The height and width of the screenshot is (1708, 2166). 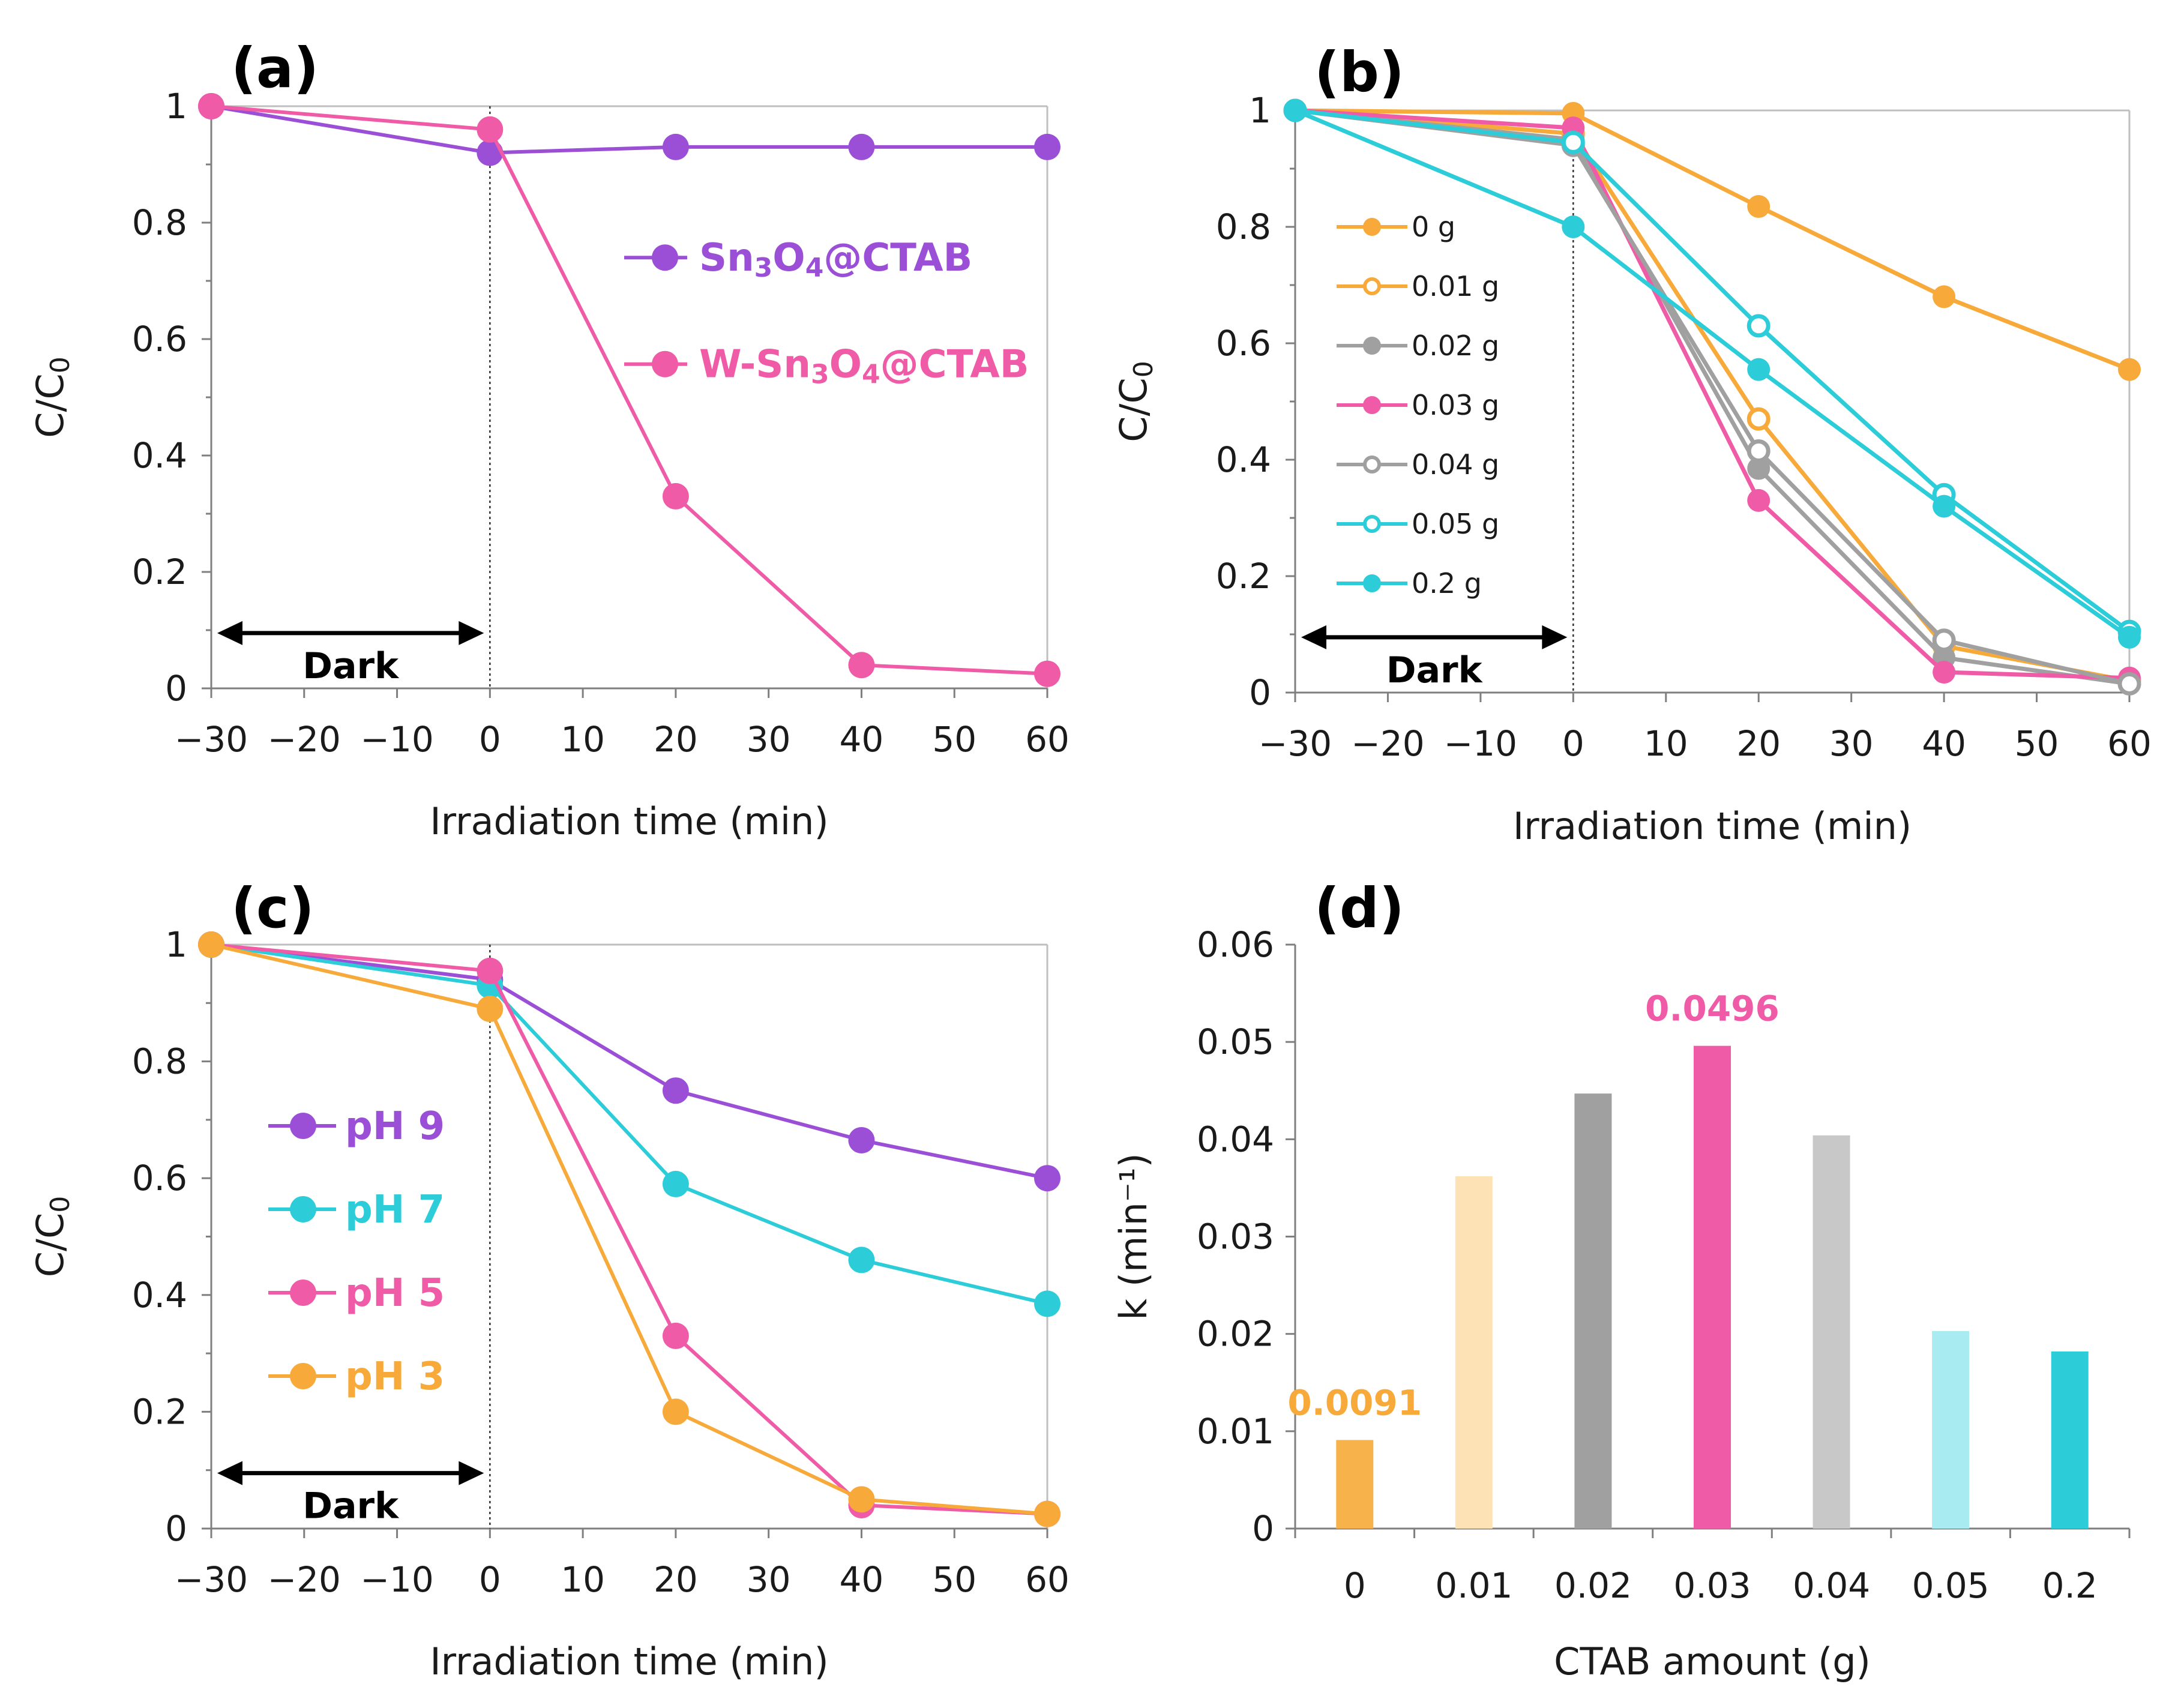 I want to click on x-axis-title: CTAB amount (g), so click(x=1712, y=1661).